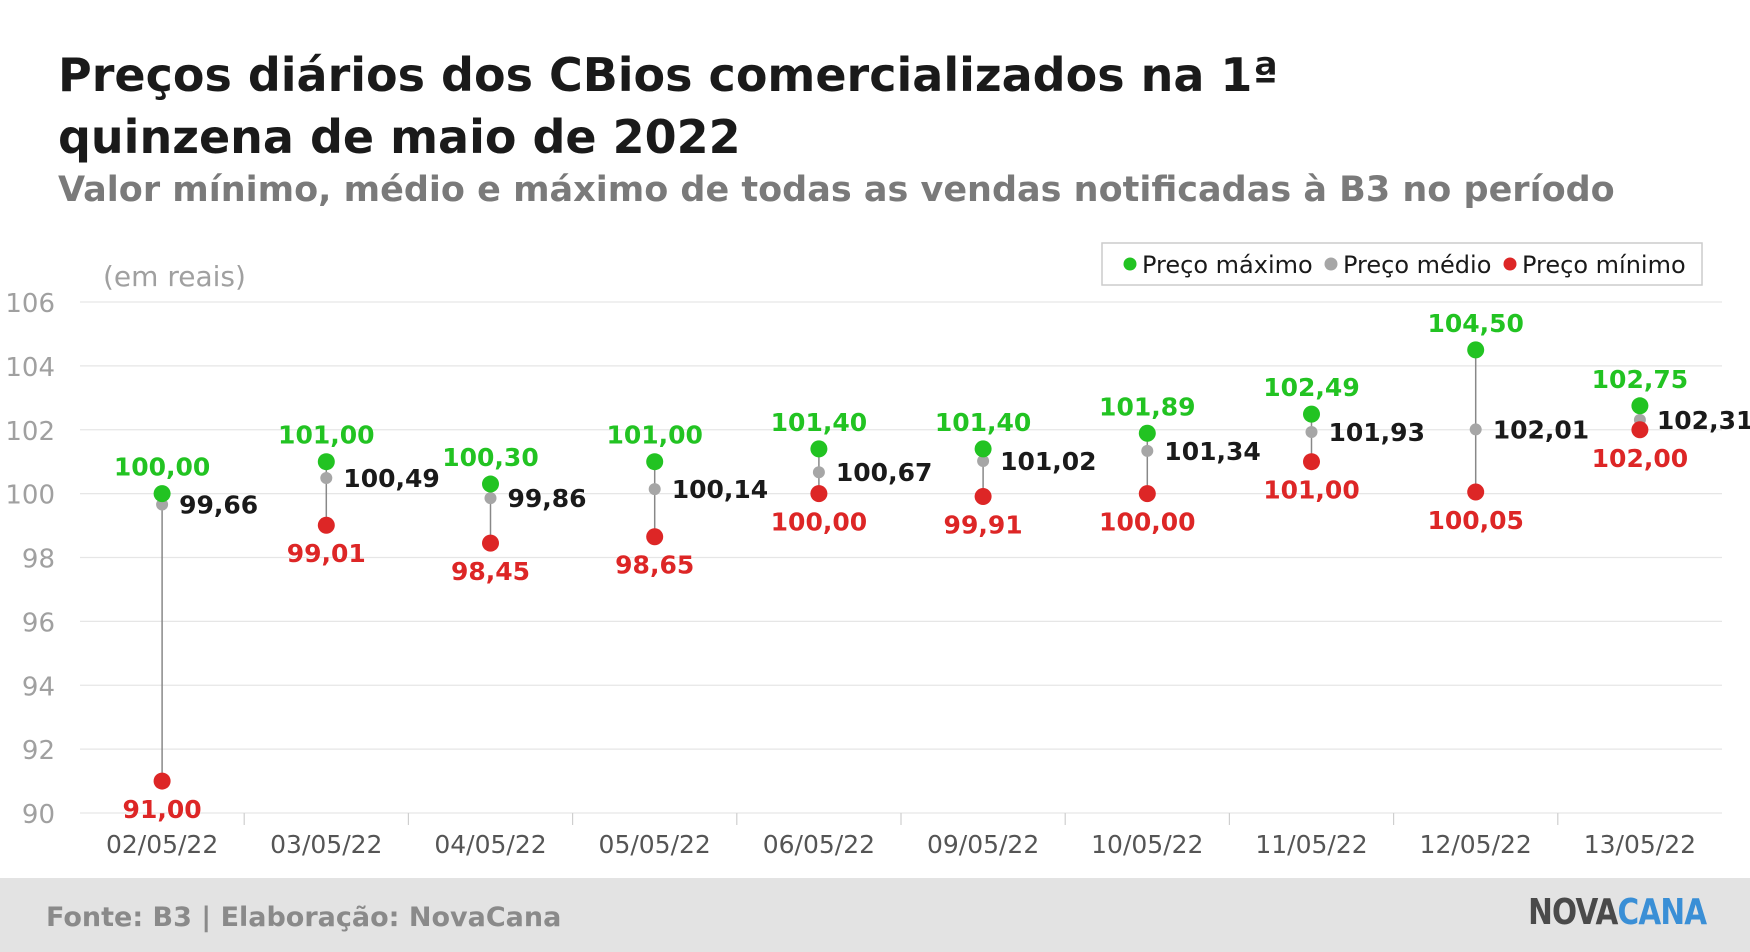  I want to click on x-tick-label: 12/05/22, so click(1476, 844).